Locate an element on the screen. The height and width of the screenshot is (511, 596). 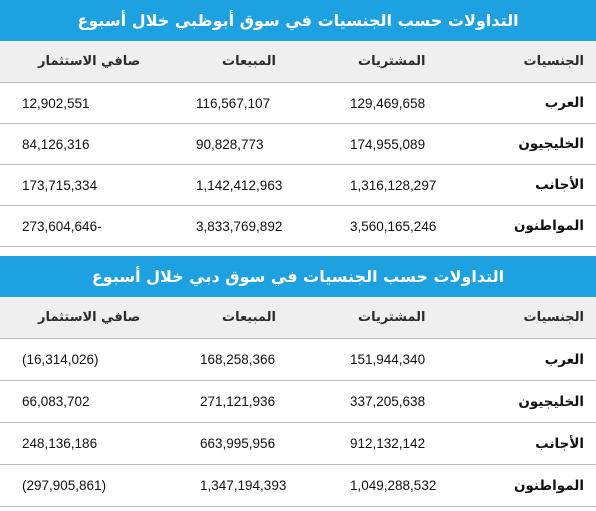
purchases-cell: 129,469,658 is located at coordinates (388, 103).